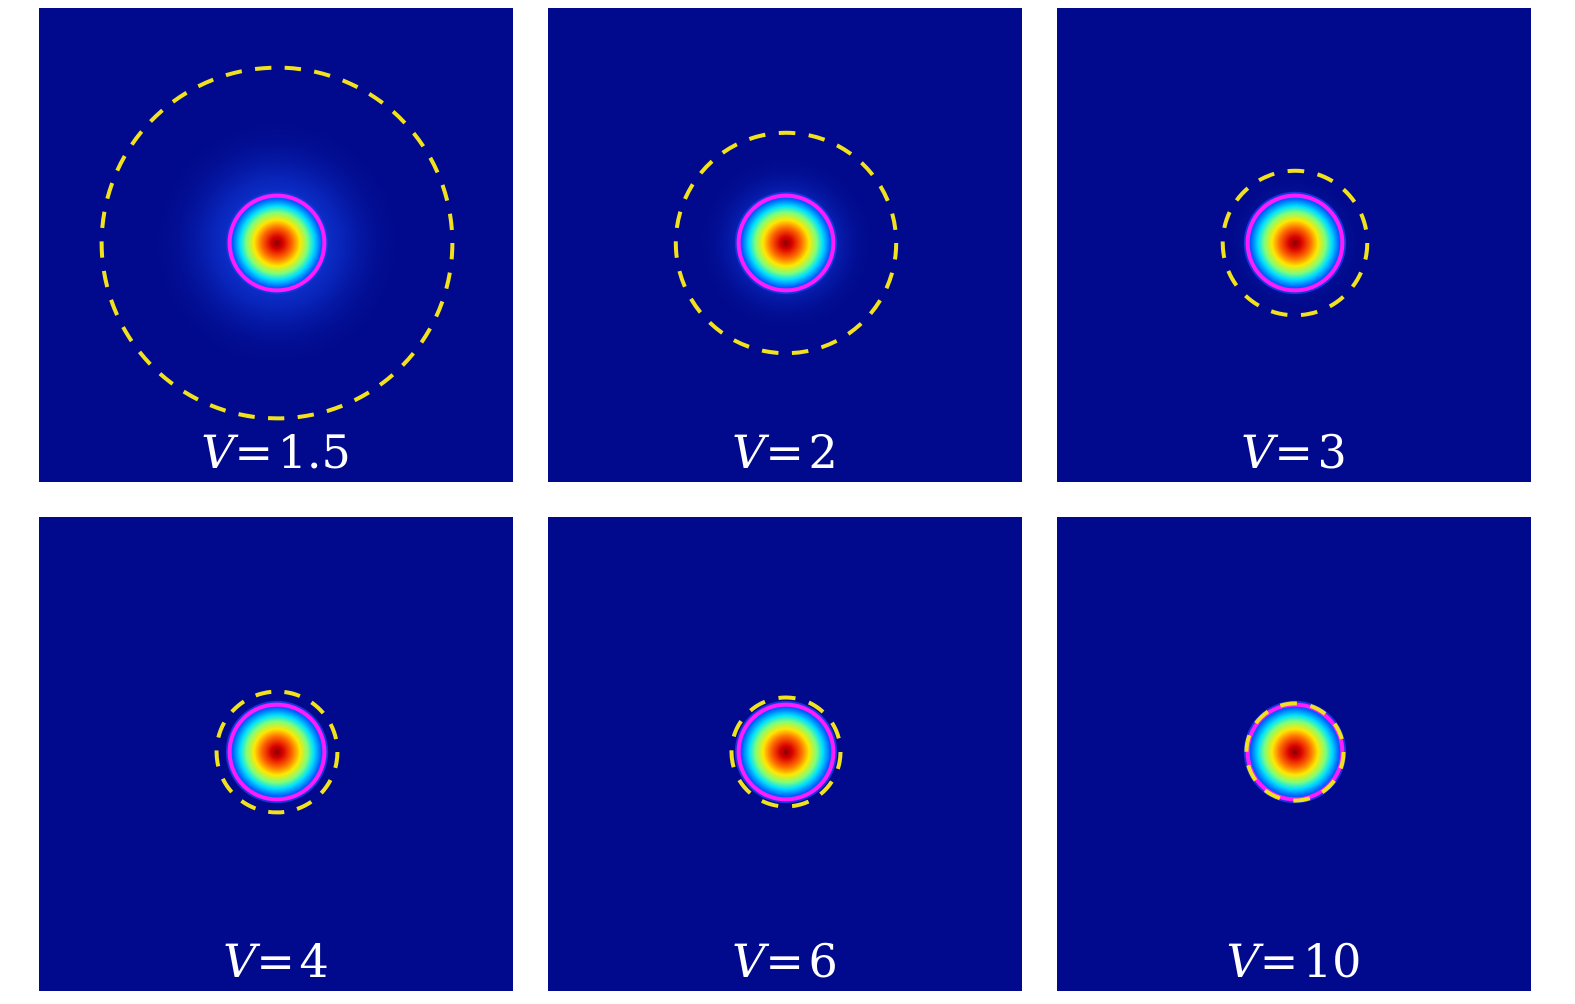  Describe the element at coordinates (314, 452) in the screenshot. I see `variable-value: 1.5` at that location.